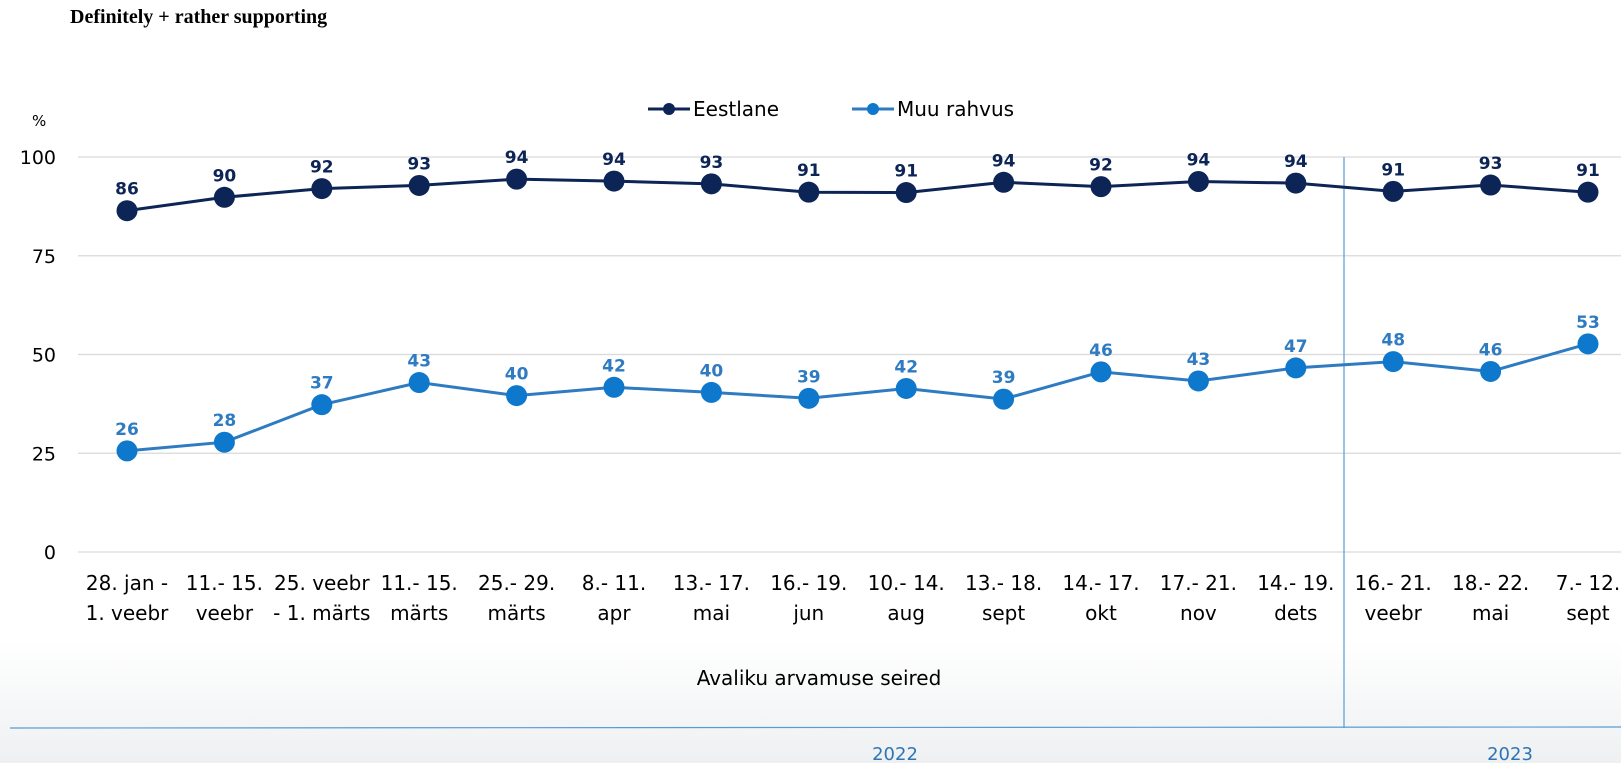 The height and width of the screenshot is (763, 1621). Describe the element at coordinates (614, 598) in the screenshot. I see `x-tick-label: 8.- 11. apr` at that location.